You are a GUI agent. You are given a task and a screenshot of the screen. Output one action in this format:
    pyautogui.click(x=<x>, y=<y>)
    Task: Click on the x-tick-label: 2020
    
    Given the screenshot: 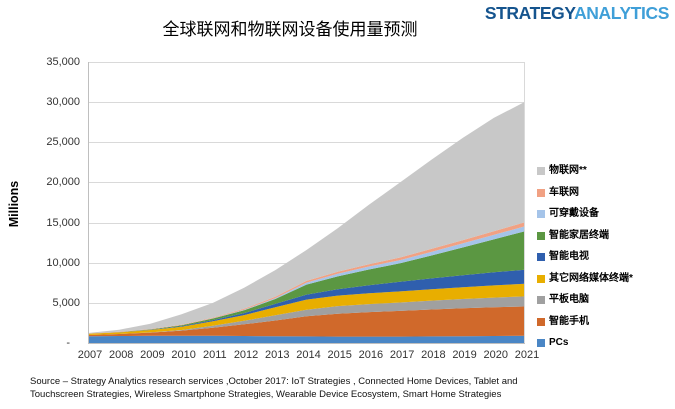 What is the action you would take?
    pyautogui.click(x=496, y=355)
    